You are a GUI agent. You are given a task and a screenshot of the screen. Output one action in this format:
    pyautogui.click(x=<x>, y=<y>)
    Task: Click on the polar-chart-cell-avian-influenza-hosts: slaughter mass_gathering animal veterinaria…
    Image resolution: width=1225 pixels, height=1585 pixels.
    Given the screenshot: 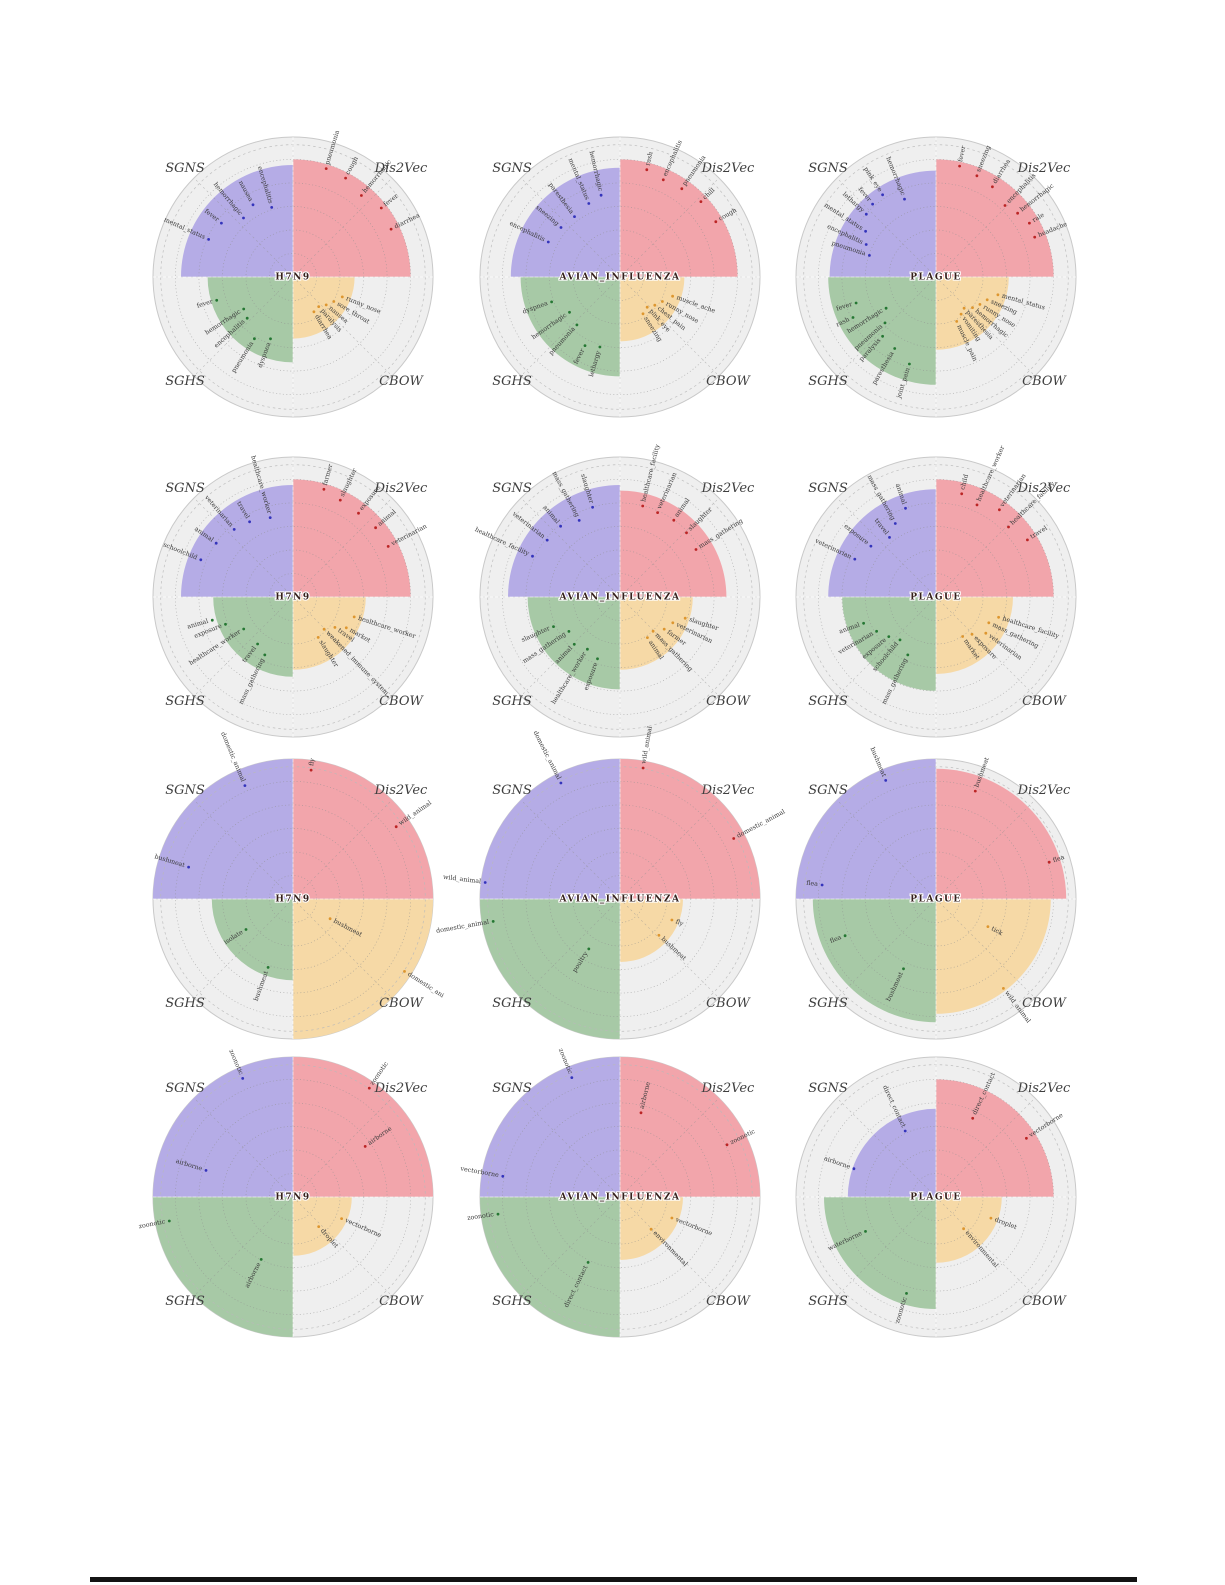 What is the action you would take?
    pyautogui.click(x=620, y=595)
    